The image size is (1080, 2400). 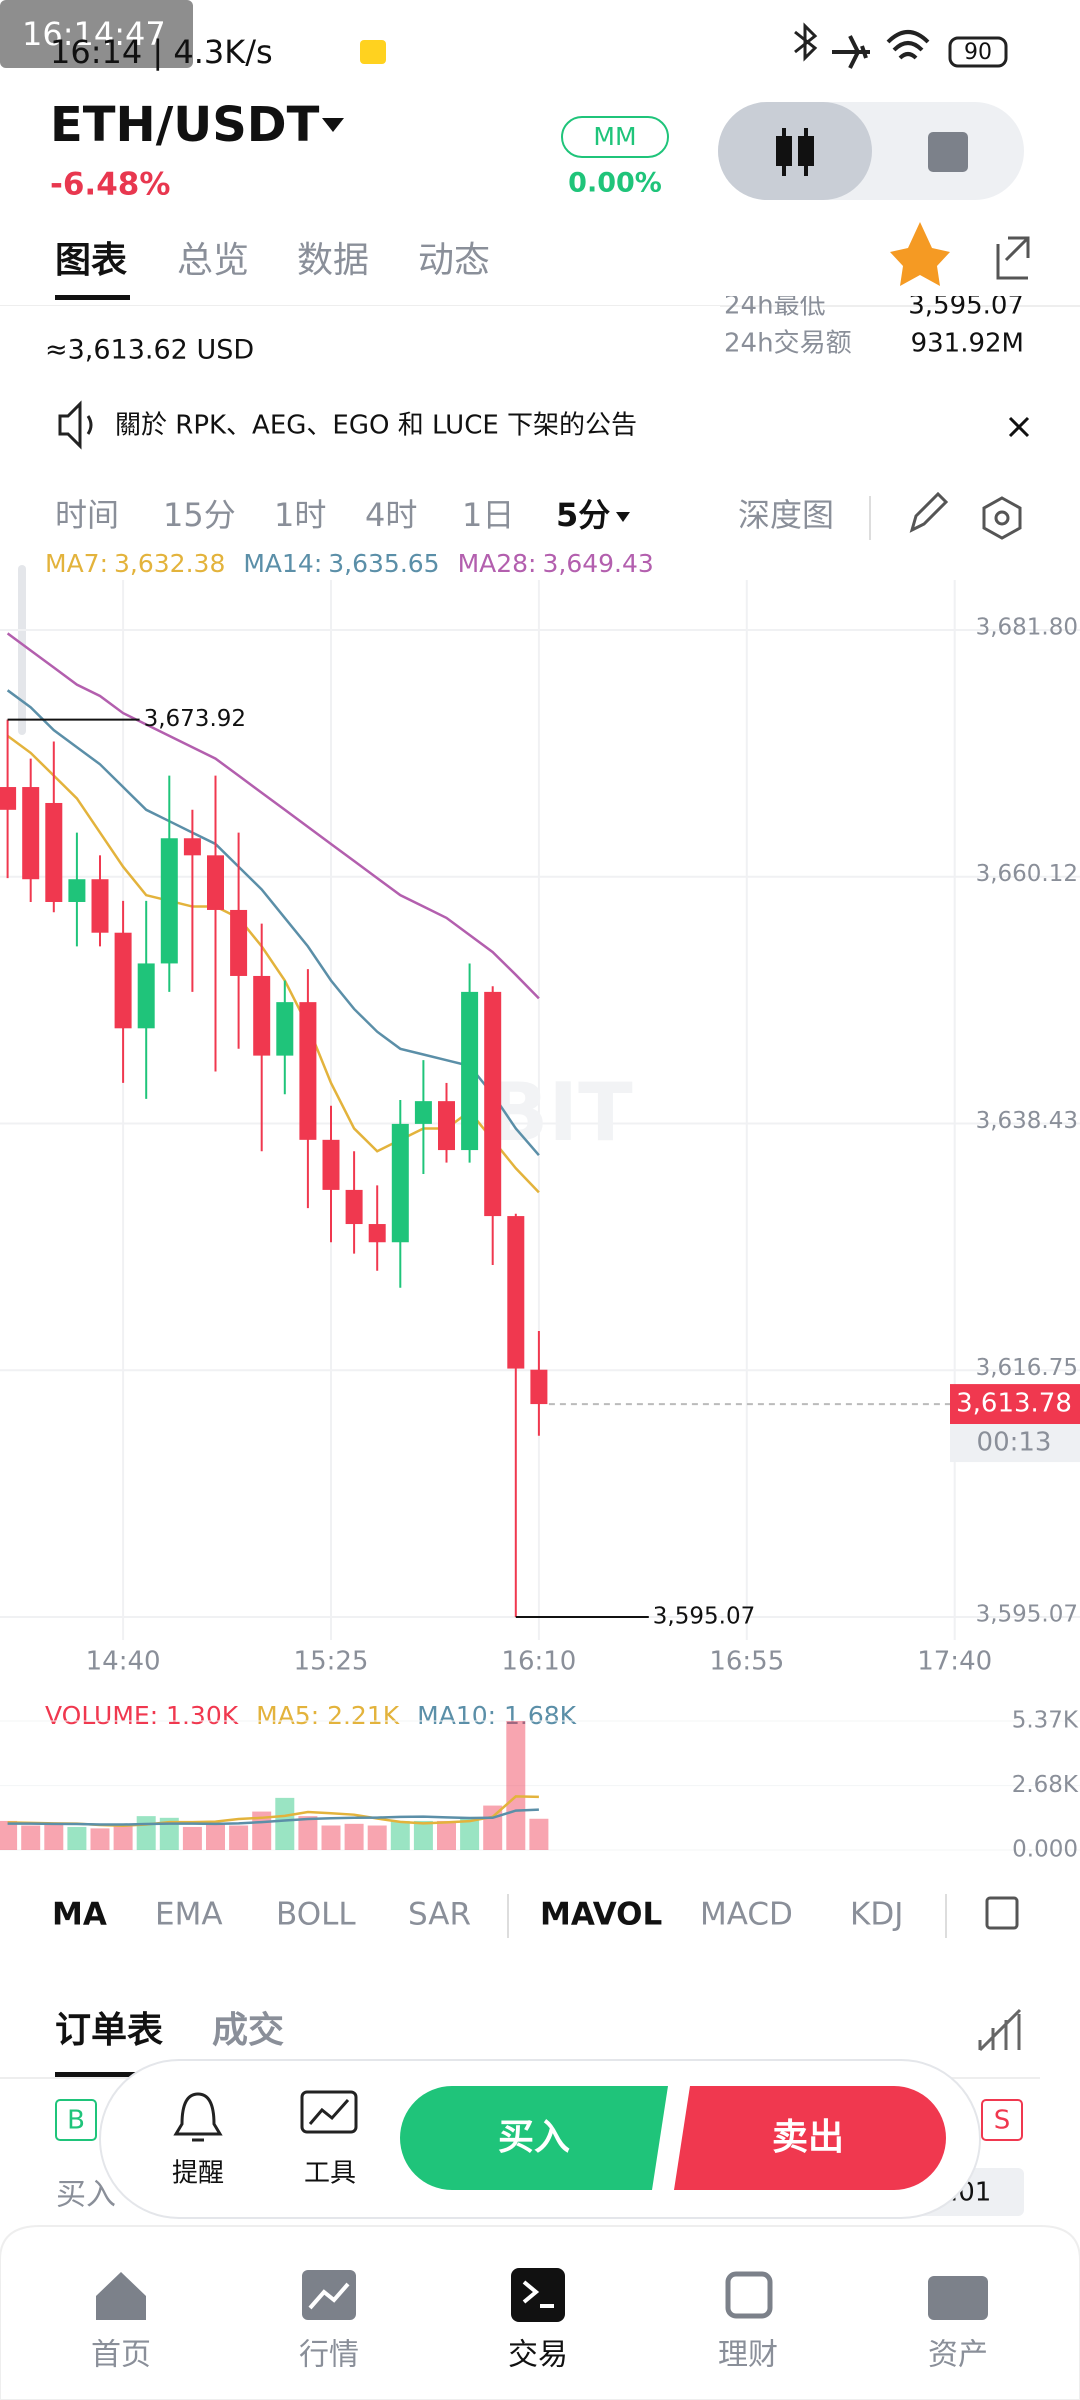 What do you see at coordinates (316, 1915) in the screenshot?
I see `indicator-tab: BOLL` at bounding box center [316, 1915].